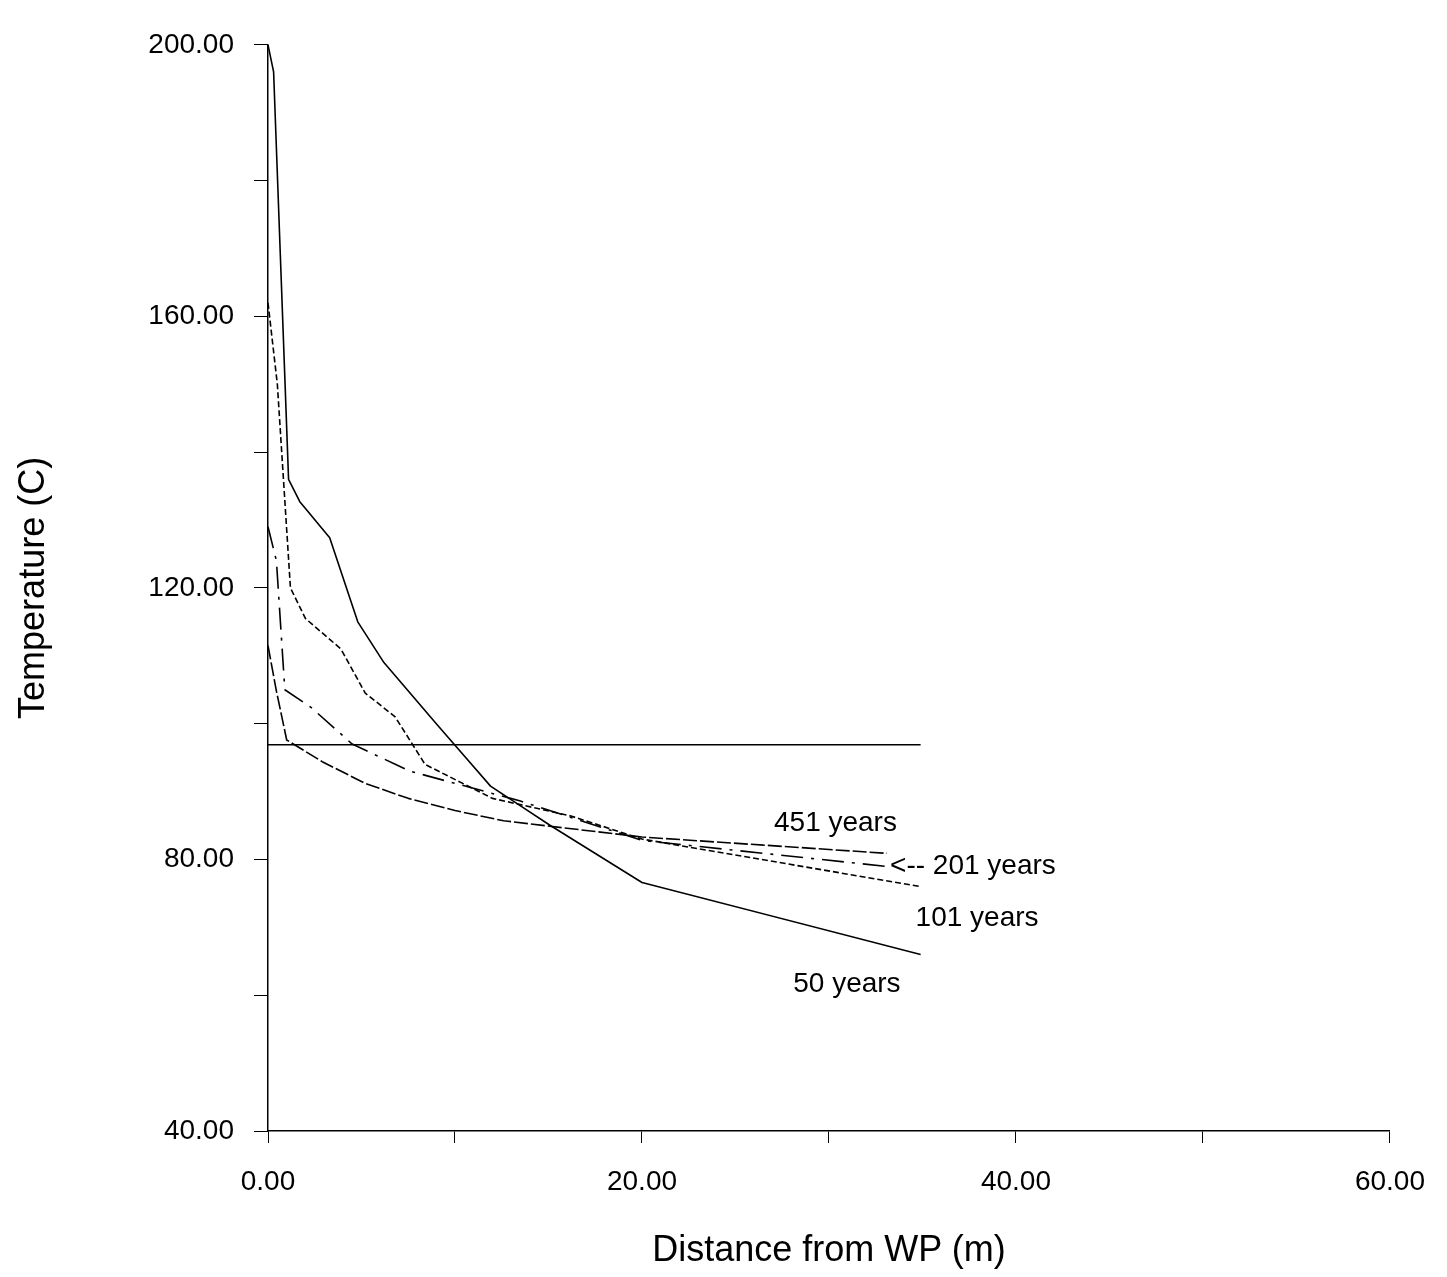  I want to click on y-tick-label: 80.00, so click(198, 858).